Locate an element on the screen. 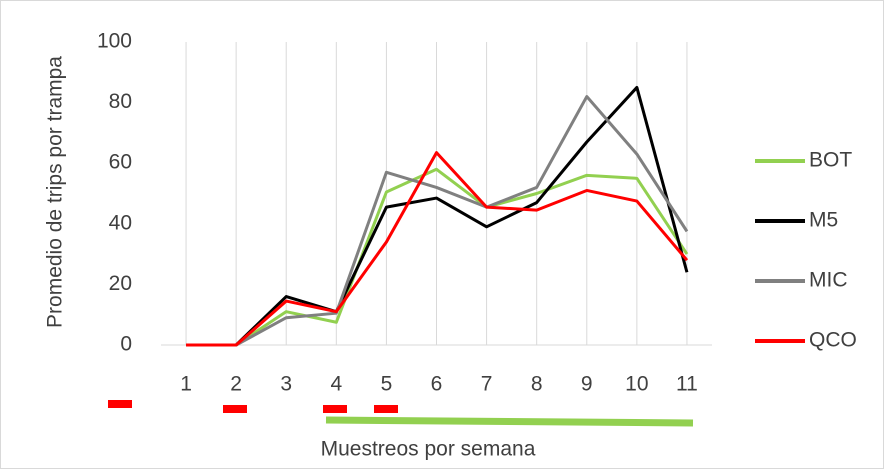 The image size is (884, 469). annotation-marks is located at coordinates (401, 413).